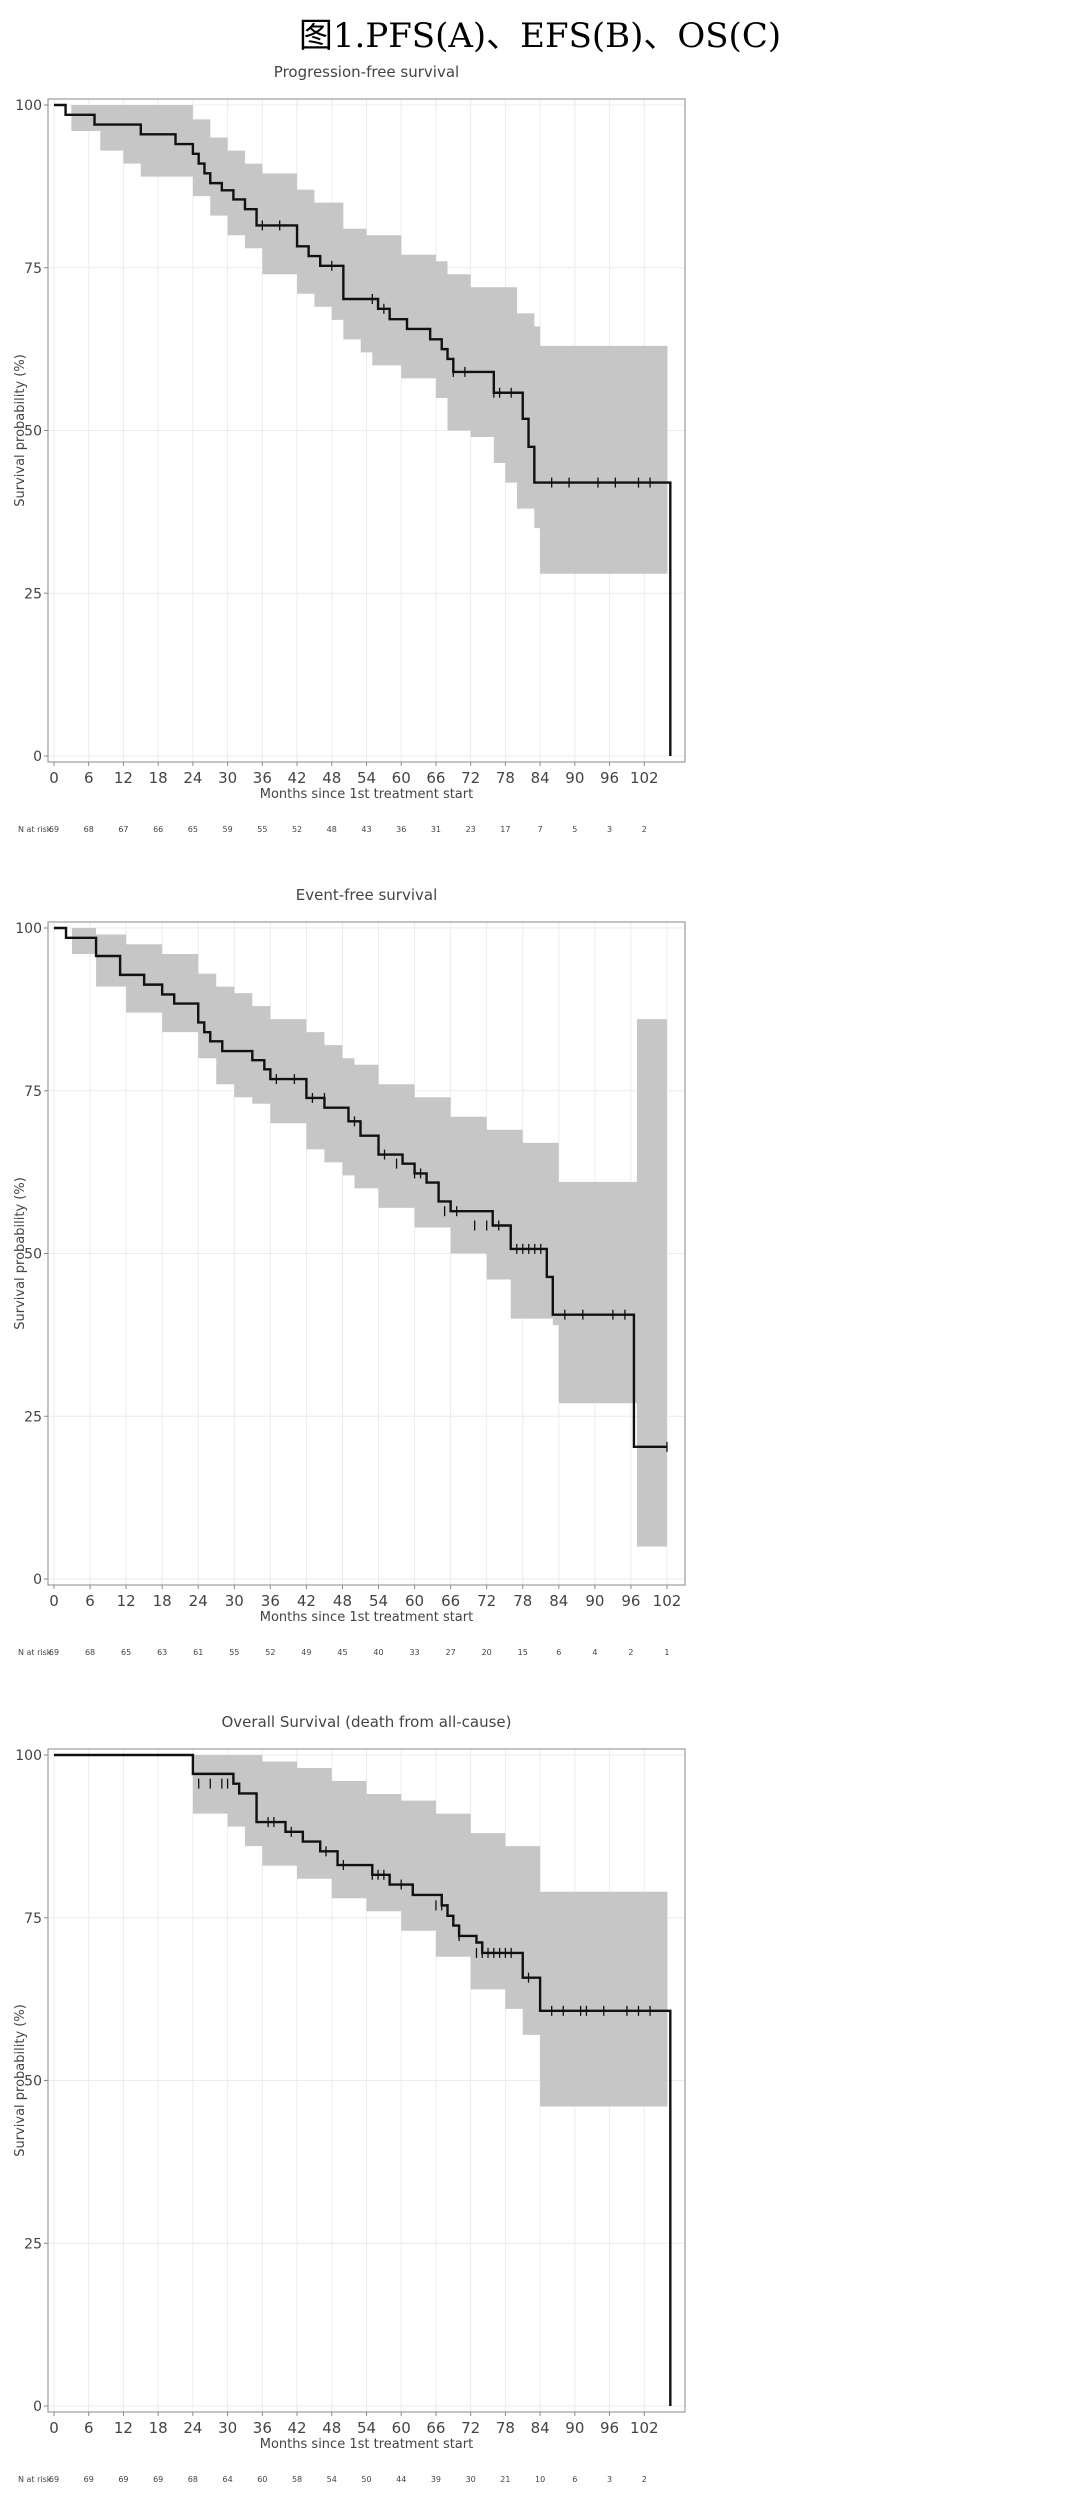  What do you see at coordinates (228, 829) in the screenshot?
I see `risk-count: 59` at bounding box center [228, 829].